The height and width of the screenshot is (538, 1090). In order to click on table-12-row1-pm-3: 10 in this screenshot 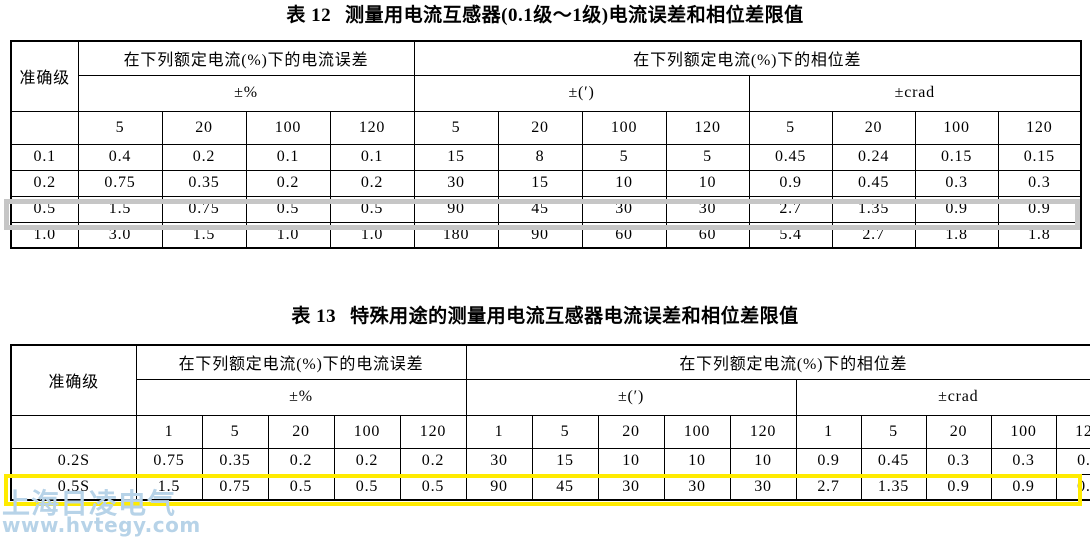, I will do `click(707, 183)`.